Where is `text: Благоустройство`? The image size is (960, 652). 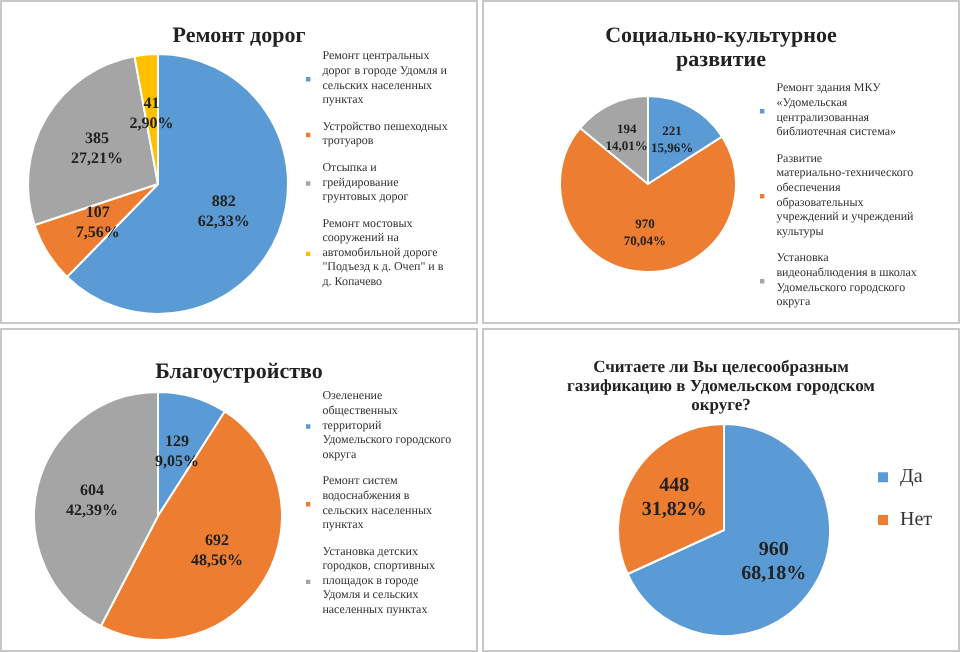
text: Благоустройство is located at coordinates (239, 372).